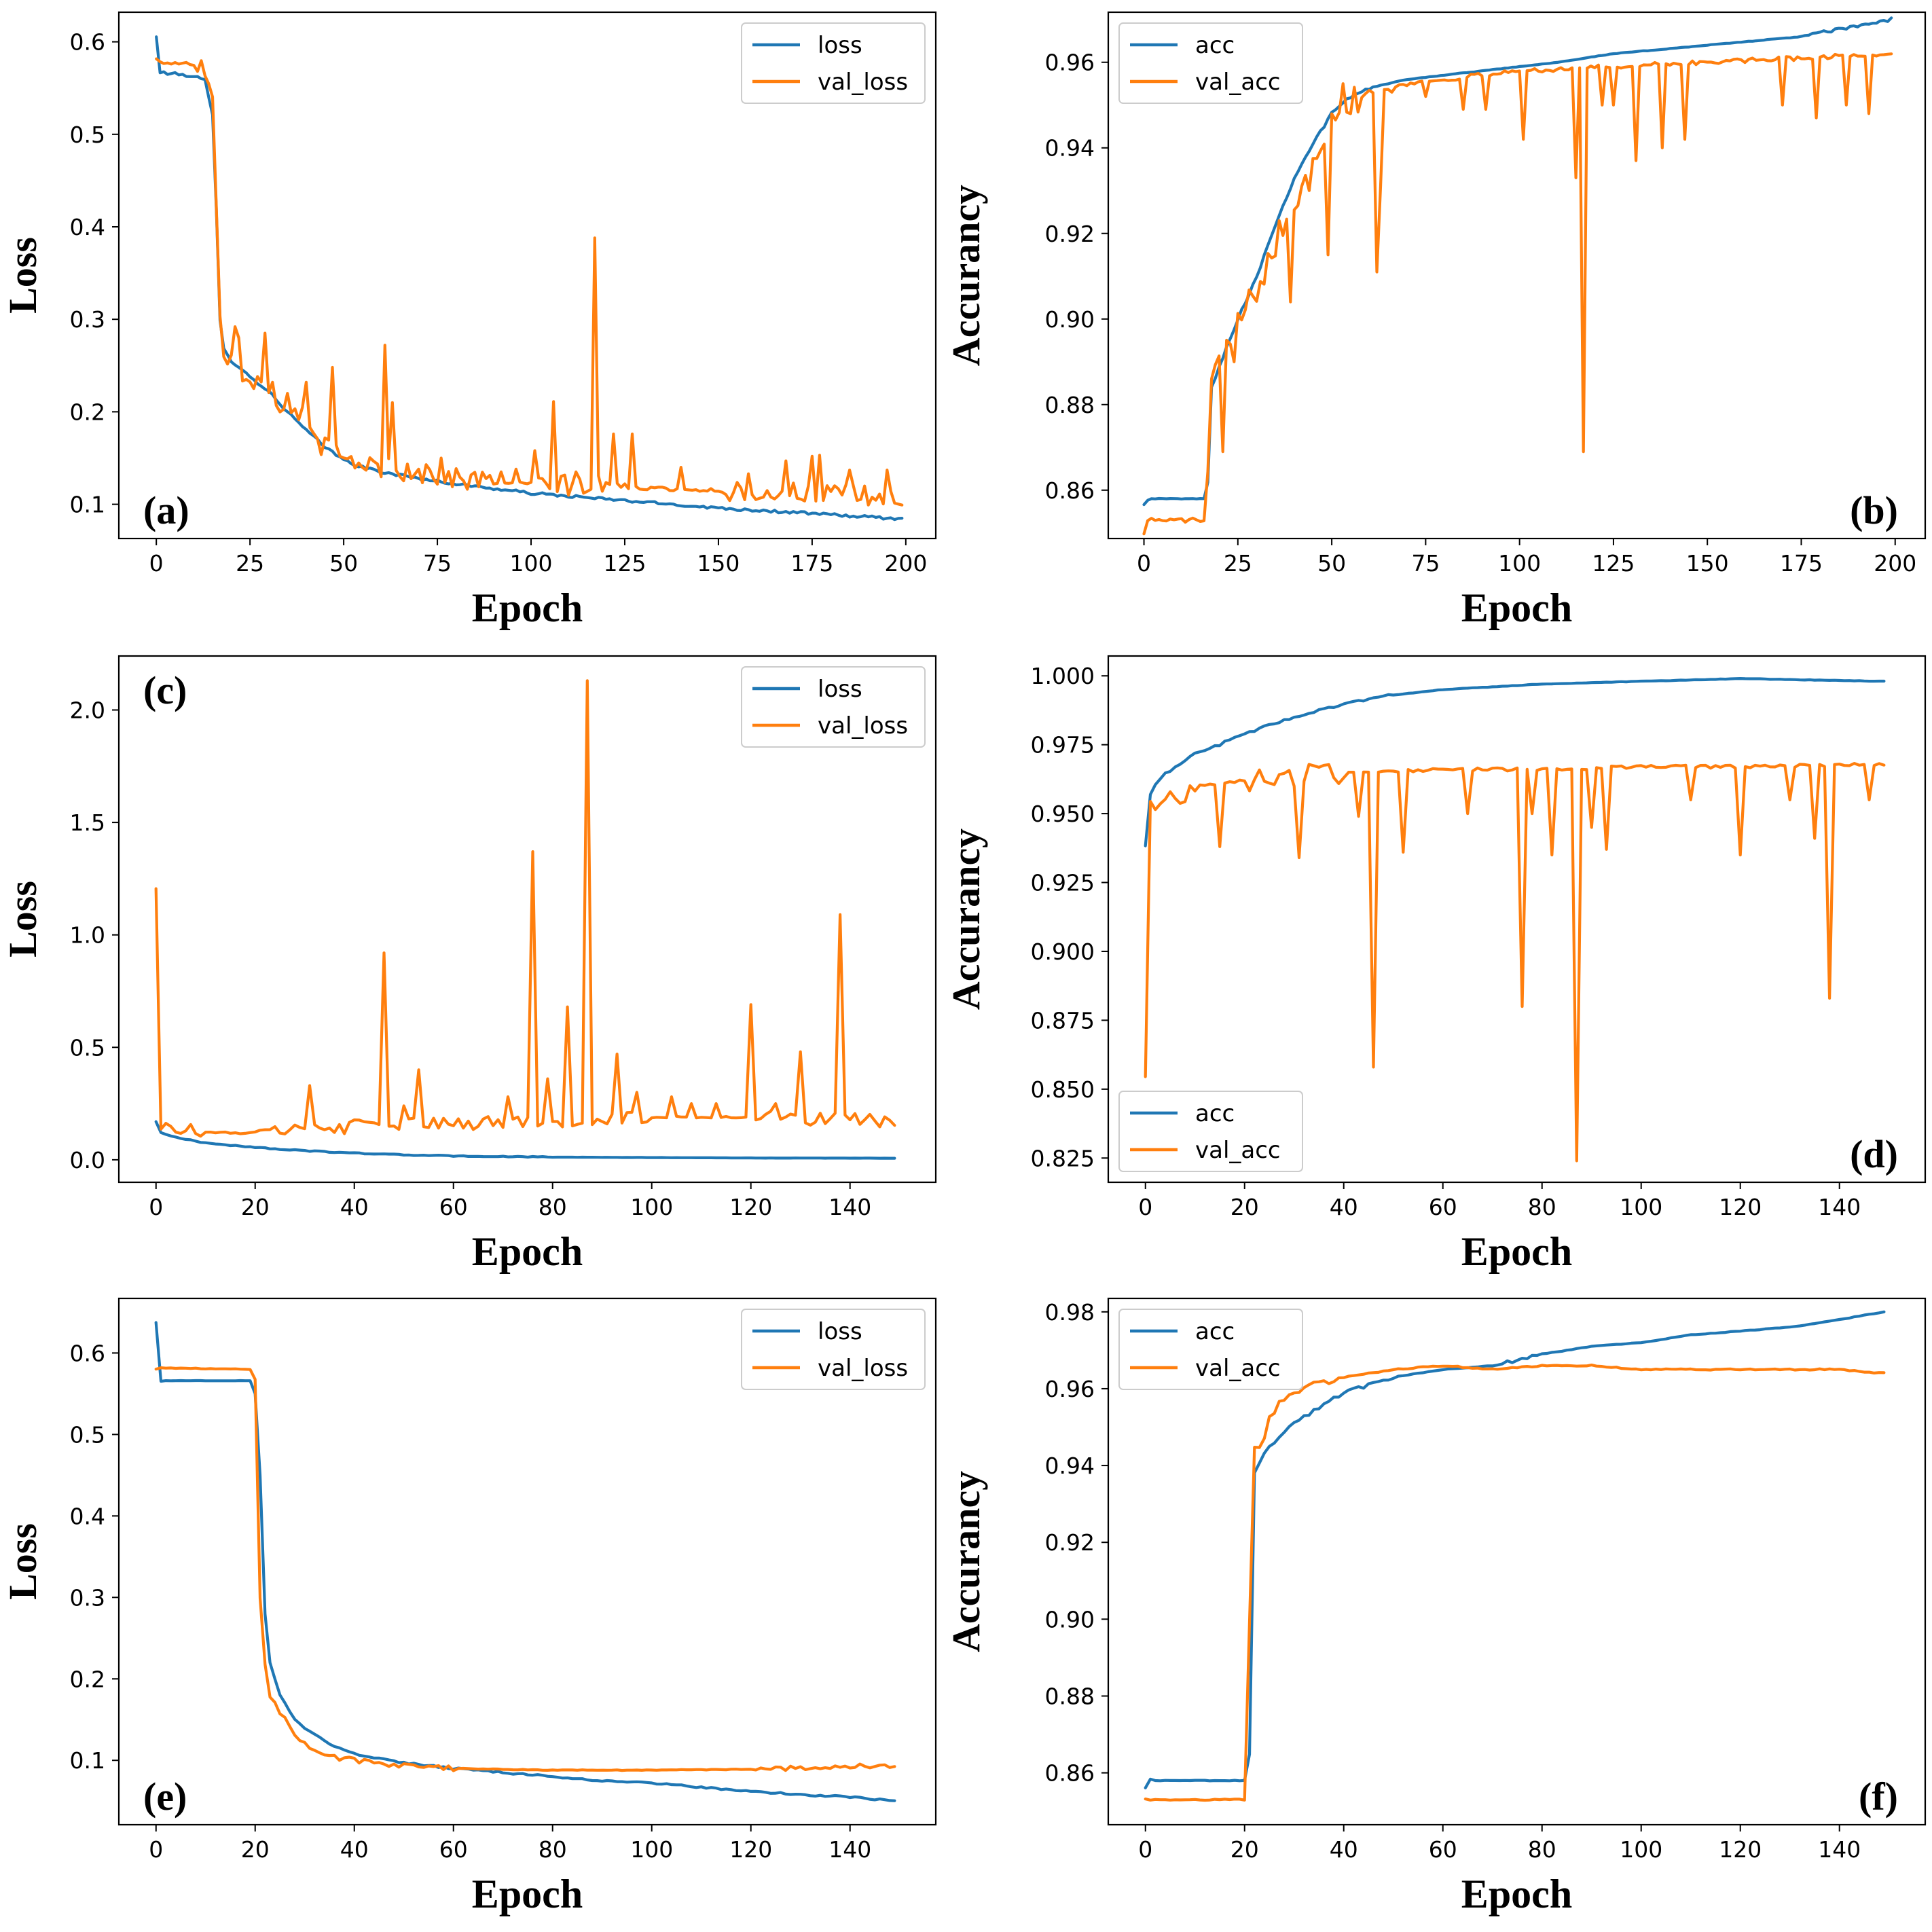 The width and height of the screenshot is (1932, 1932). I want to click on y-tick-label: 0.4, so click(87, 1516).